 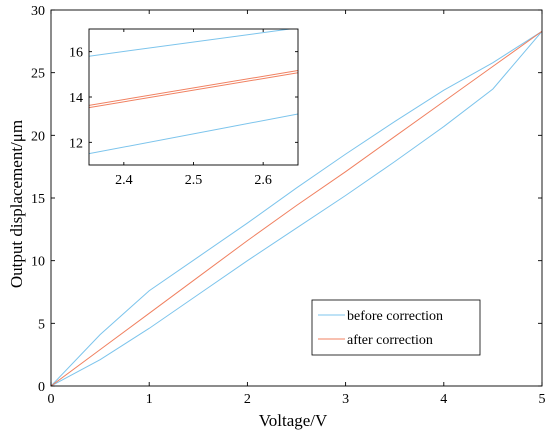 I want to click on main-x-tick-label: 2, so click(x=247, y=399).